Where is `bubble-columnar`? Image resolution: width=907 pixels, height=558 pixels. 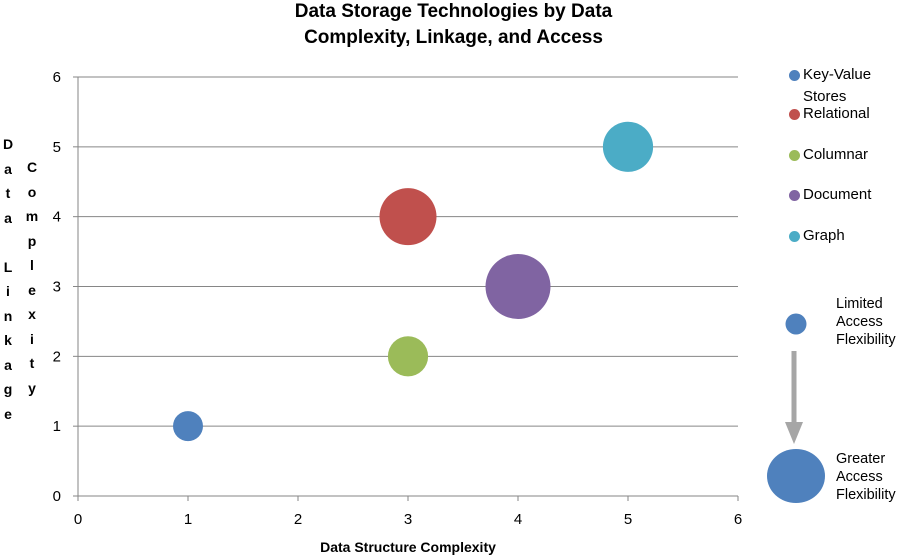 bubble-columnar is located at coordinates (408, 356).